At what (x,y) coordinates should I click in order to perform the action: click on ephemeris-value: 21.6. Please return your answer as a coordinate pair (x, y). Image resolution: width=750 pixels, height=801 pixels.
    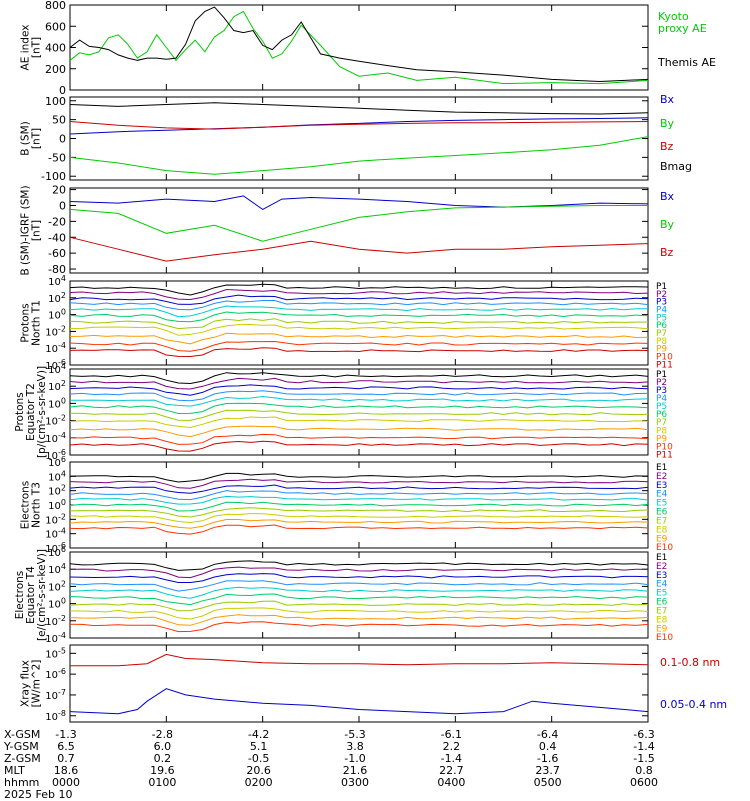
    Looking at the image, I should click on (355, 770).